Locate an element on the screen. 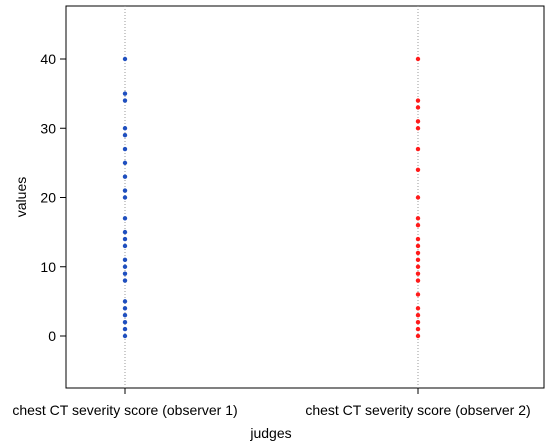 This screenshot has width=550, height=446. y-tick-label: 10 is located at coordinates (48, 267).